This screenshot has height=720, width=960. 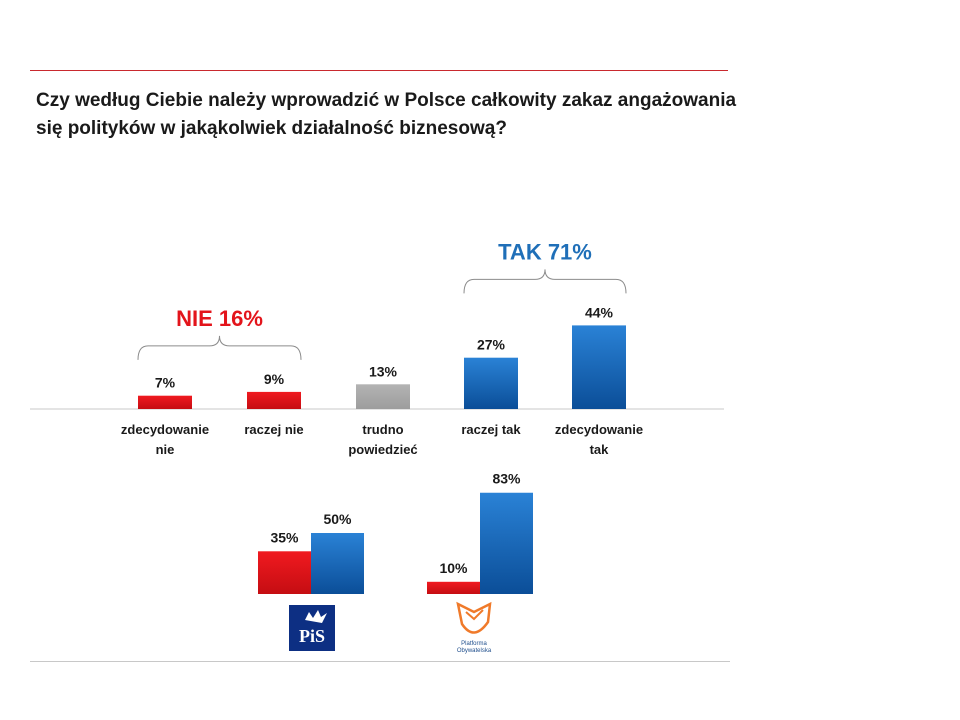 I want to click on pis-logo-text: PiS, so click(x=312, y=636).